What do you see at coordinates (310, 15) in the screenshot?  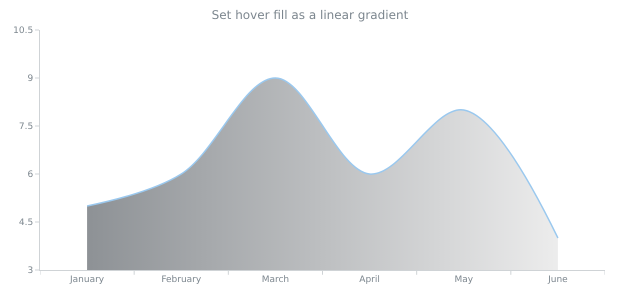 I see `chart-title: Set hover fill as a linear gradient` at bounding box center [310, 15].